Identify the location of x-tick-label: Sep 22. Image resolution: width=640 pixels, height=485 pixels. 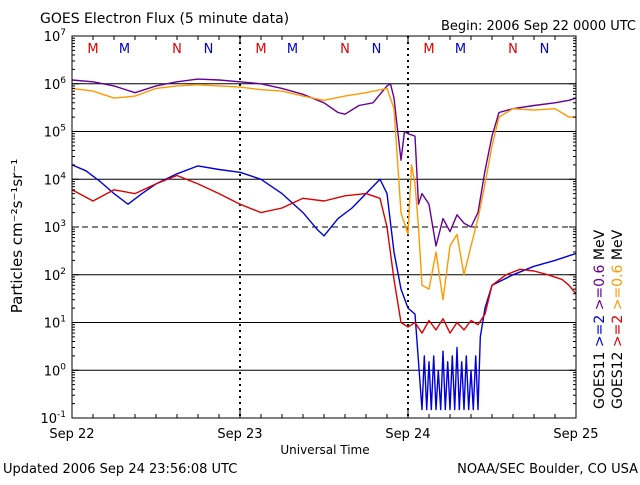
(71, 434).